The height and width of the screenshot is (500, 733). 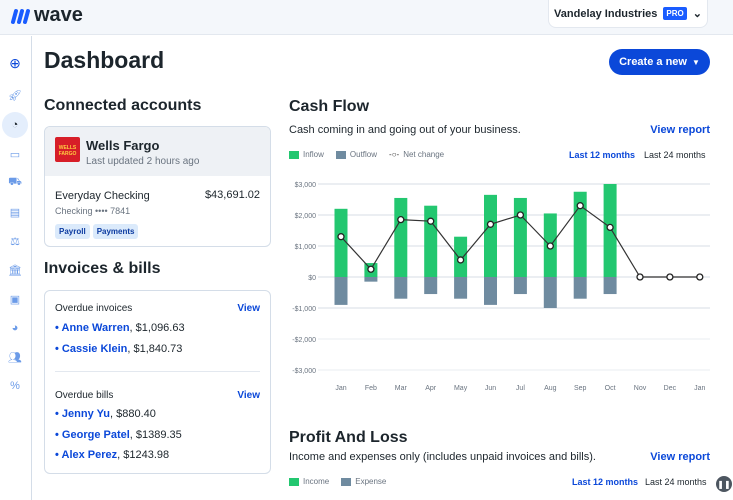 What do you see at coordinates (115, 231) in the screenshot?
I see `tag-payments: Payments` at bounding box center [115, 231].